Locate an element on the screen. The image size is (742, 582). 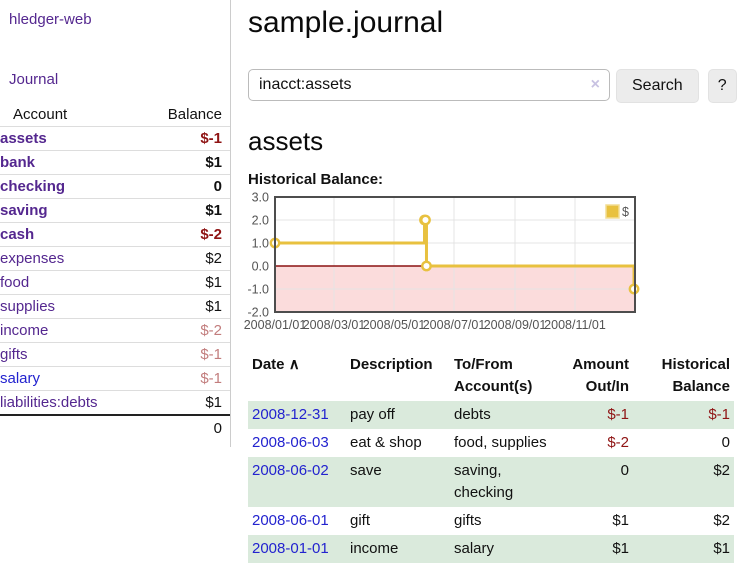
x-tick-label: 2008/03/01 is located at coordinates (334, 325).